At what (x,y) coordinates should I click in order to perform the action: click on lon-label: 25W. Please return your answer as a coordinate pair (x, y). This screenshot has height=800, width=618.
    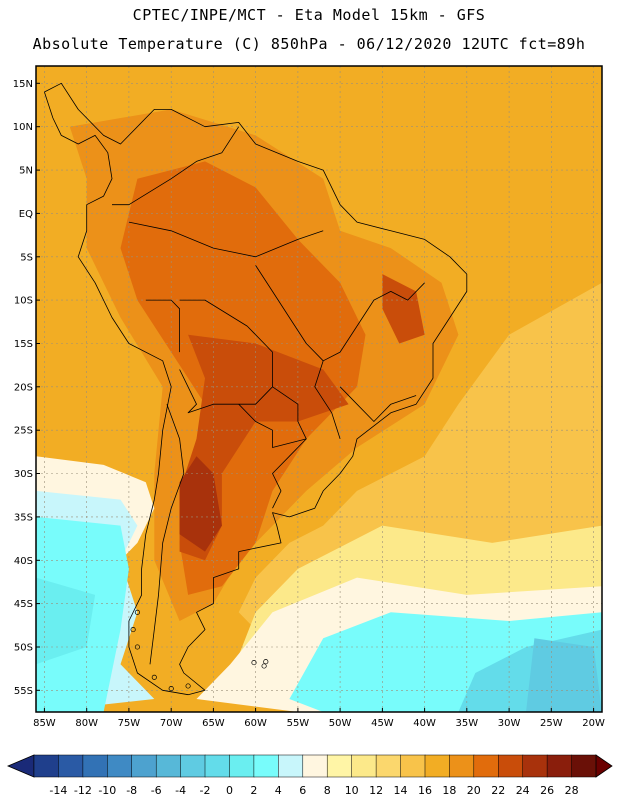
    Looking at the image, I should click on (551, 723).